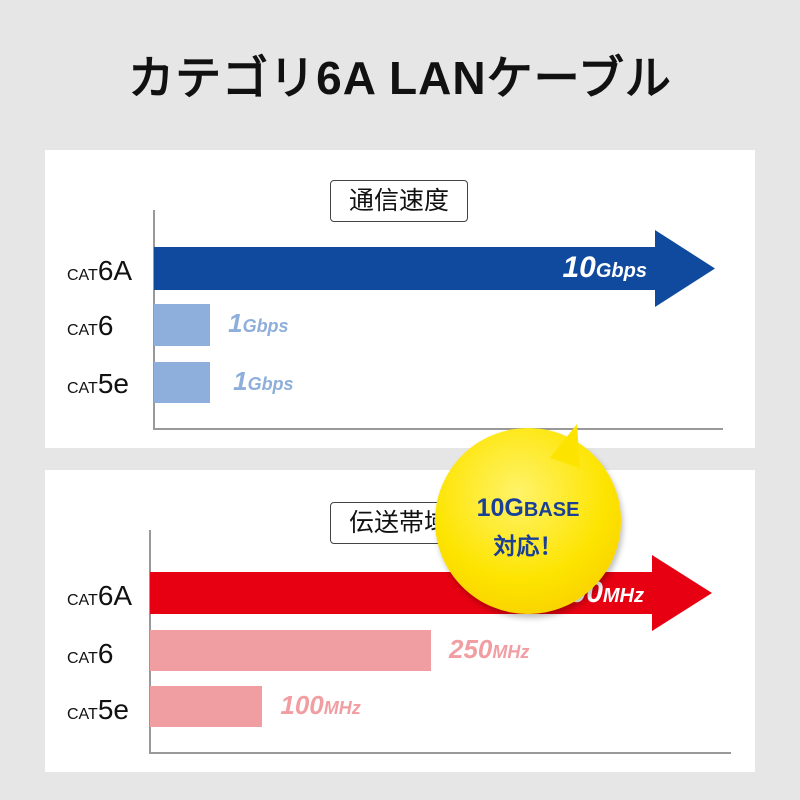 This screenshot has height=800, width=800. I want to click on bar-arrow, so click(434, 268).